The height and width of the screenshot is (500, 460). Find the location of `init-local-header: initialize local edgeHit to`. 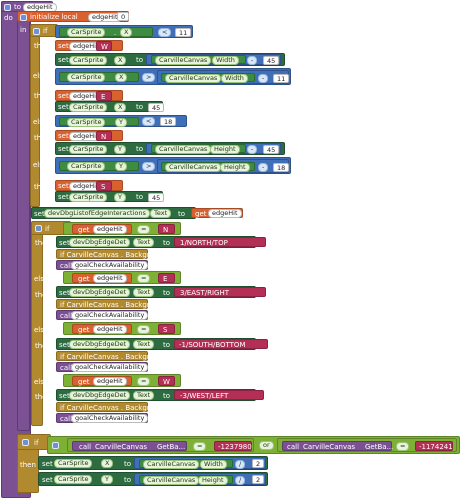

init-local-header: initialize local edgeHit to is located at coordinates (73, 16).